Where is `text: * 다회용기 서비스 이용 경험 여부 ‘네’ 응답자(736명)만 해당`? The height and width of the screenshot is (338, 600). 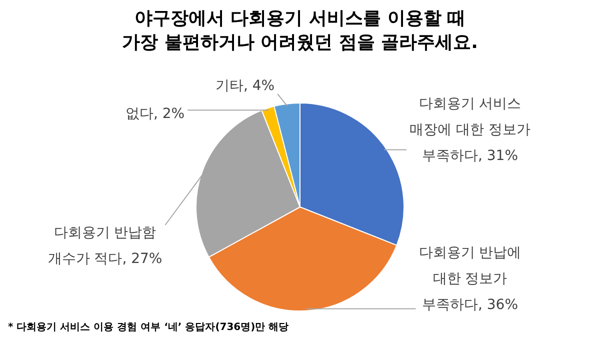
text: * 다회용기 서비스 이용 경험 여부 ‘네’ 응답자(736명)만 해당 is located at coordinates (148, 327).